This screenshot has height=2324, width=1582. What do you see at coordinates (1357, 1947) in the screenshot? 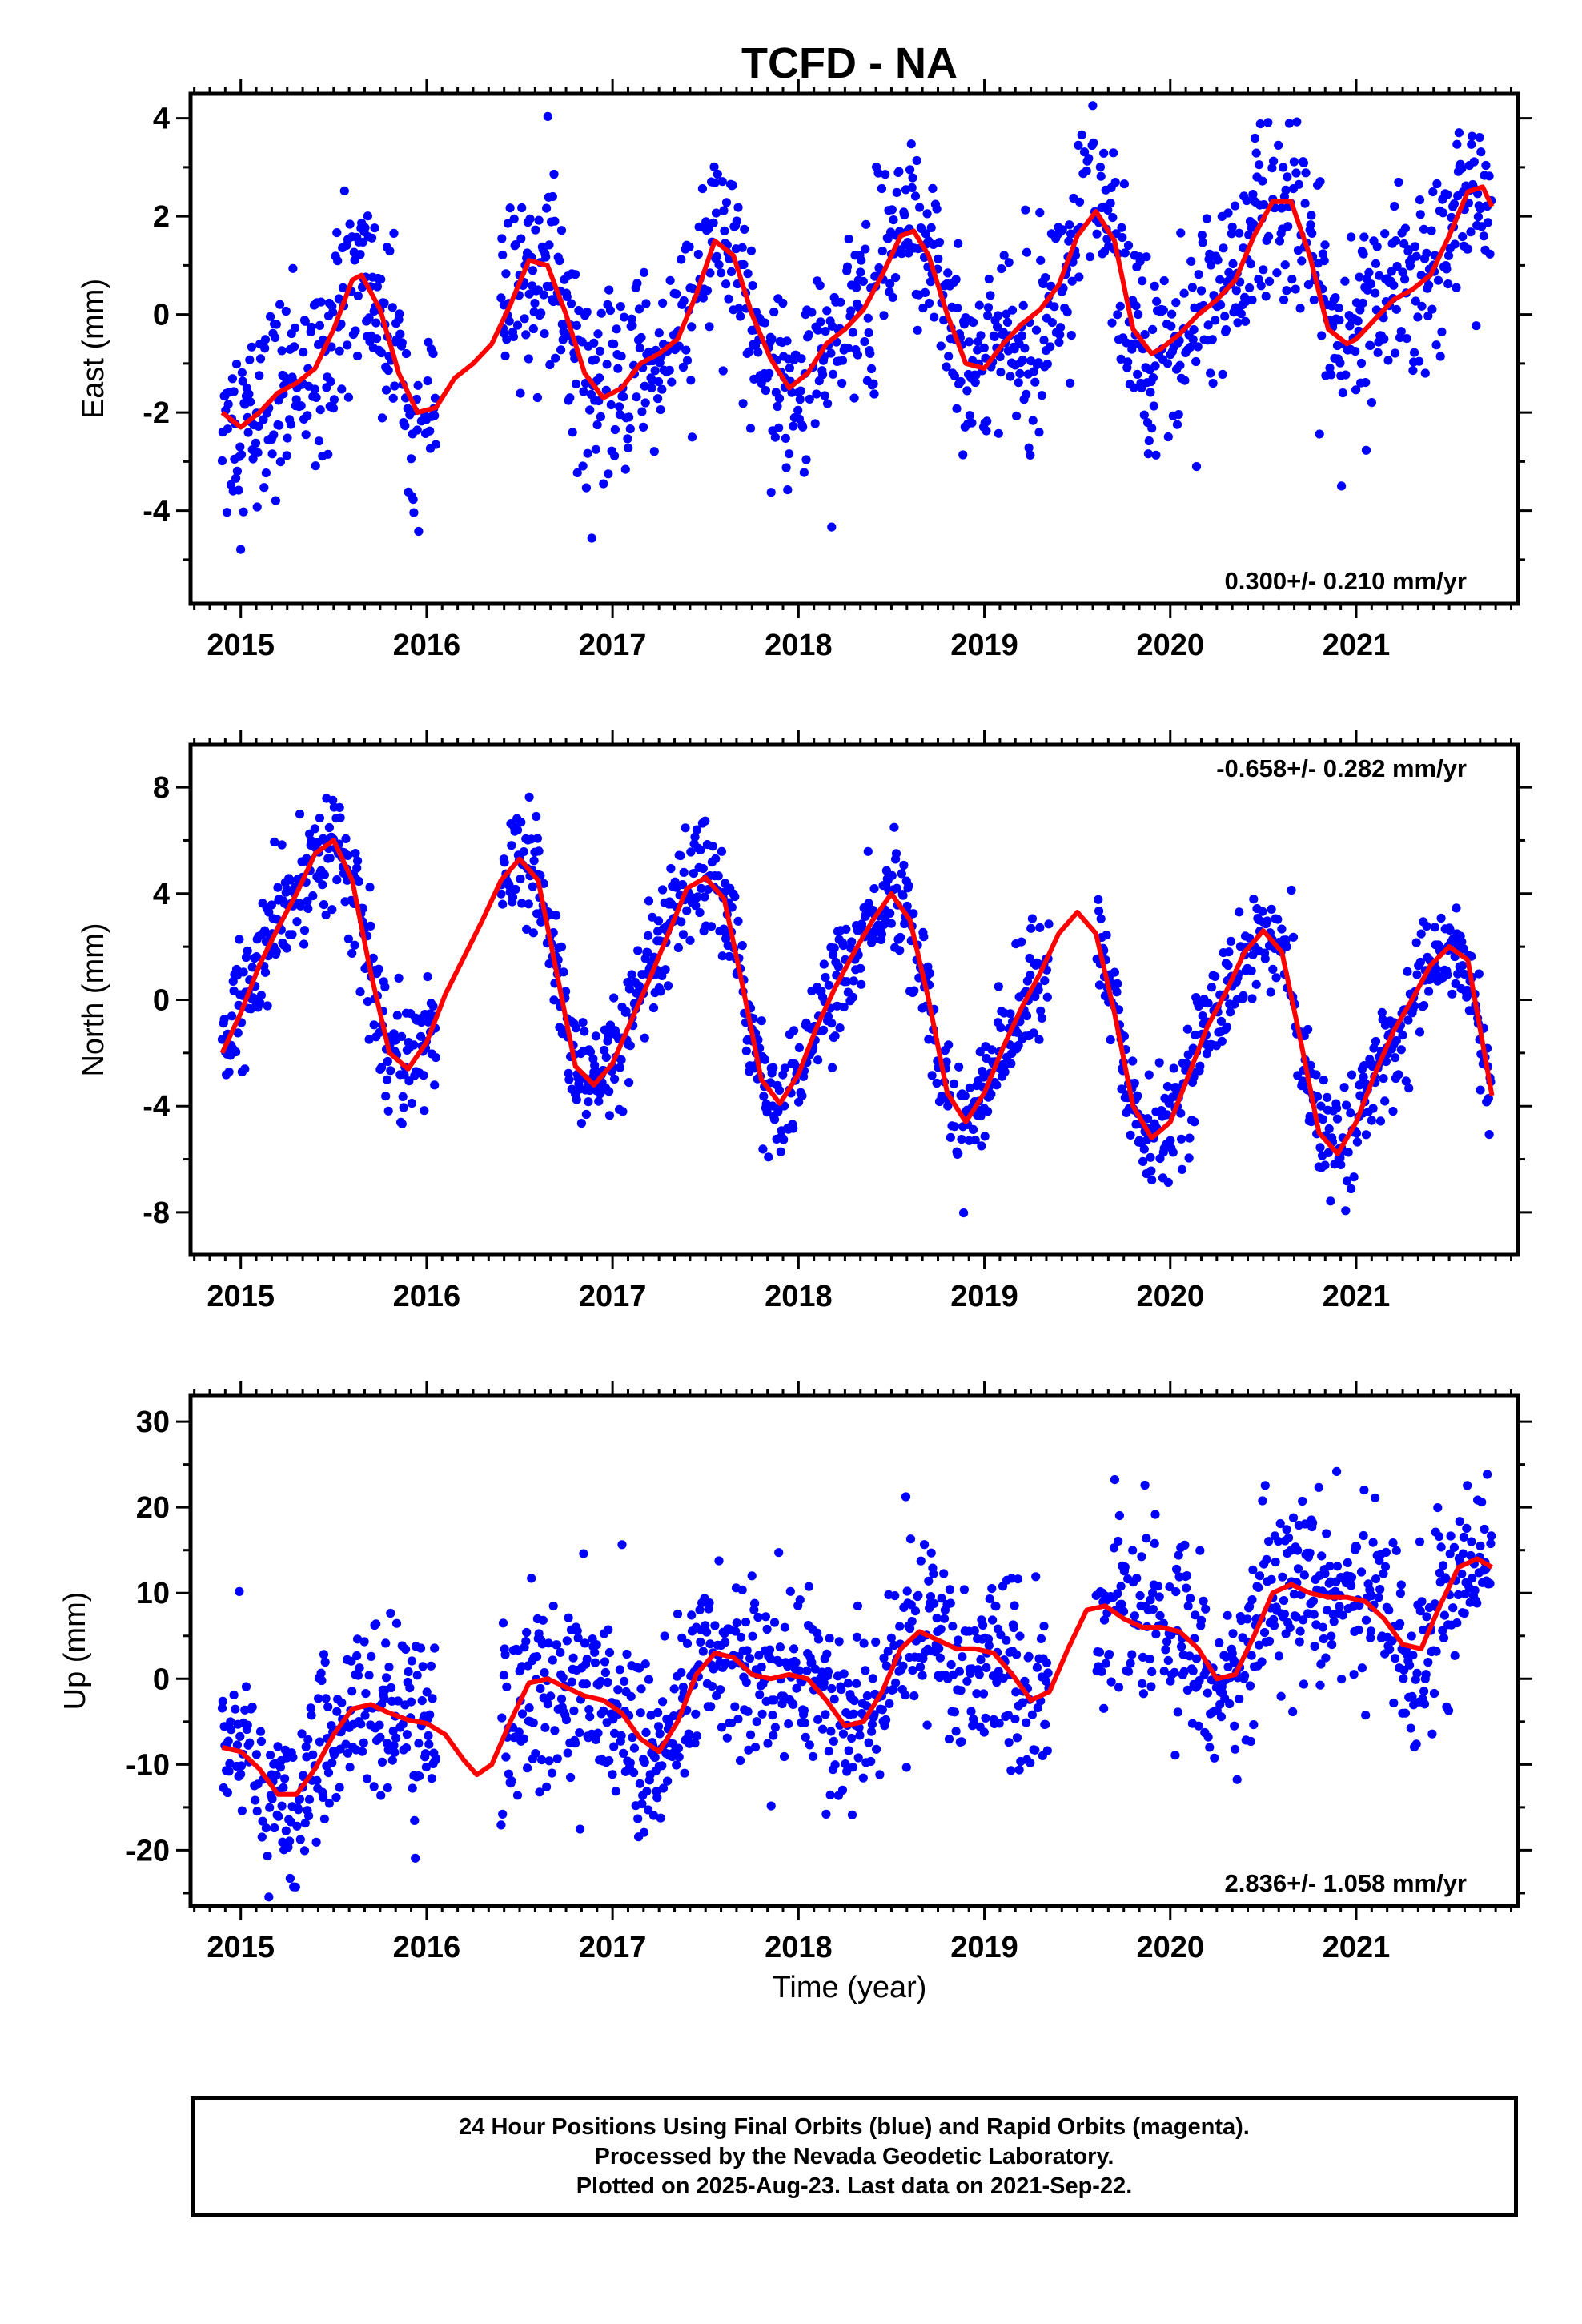
I see `x-tick-label: 2021` at bounding box center [1357, 1947].